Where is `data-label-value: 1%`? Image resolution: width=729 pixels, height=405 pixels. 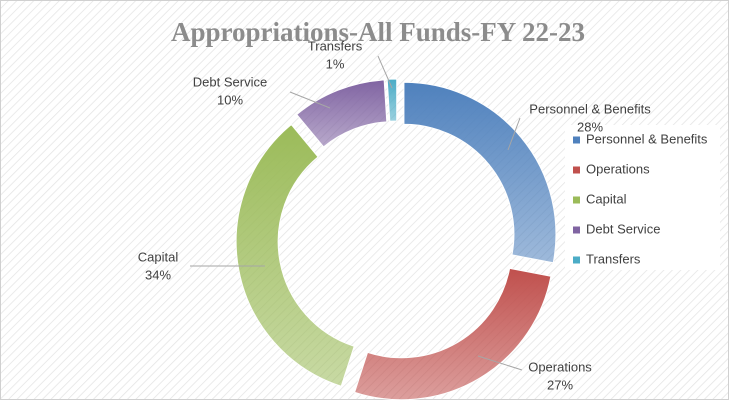
data-label-value: 1% is located at coordinates (335, 63).